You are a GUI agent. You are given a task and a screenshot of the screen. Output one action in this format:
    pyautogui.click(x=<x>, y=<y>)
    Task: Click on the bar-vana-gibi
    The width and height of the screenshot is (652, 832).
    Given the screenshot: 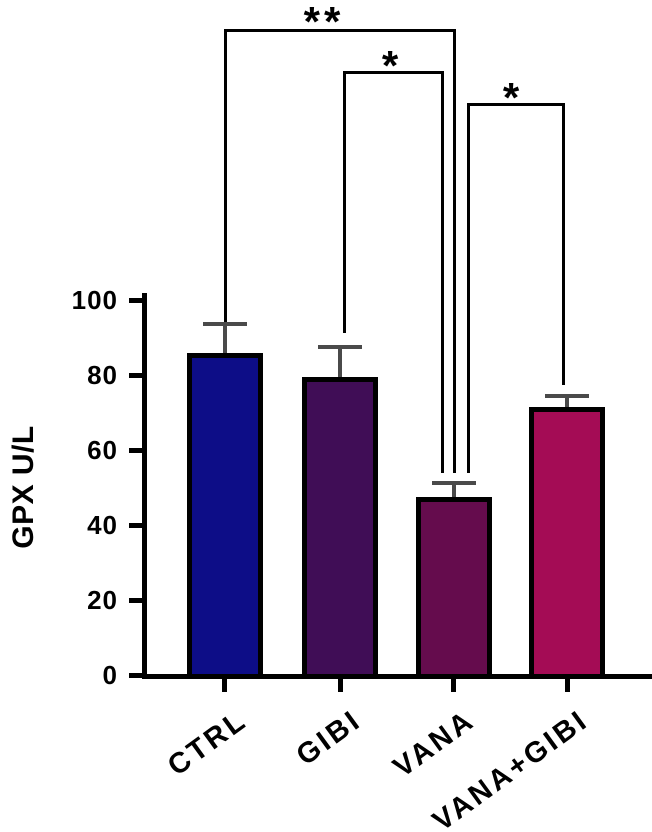 What is the action you would take?
    pyautogui.click(x=567, y=542)
    